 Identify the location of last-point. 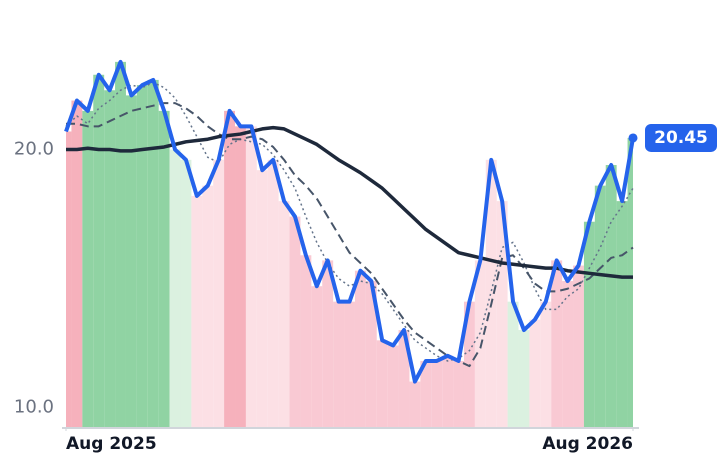
(633, 138).